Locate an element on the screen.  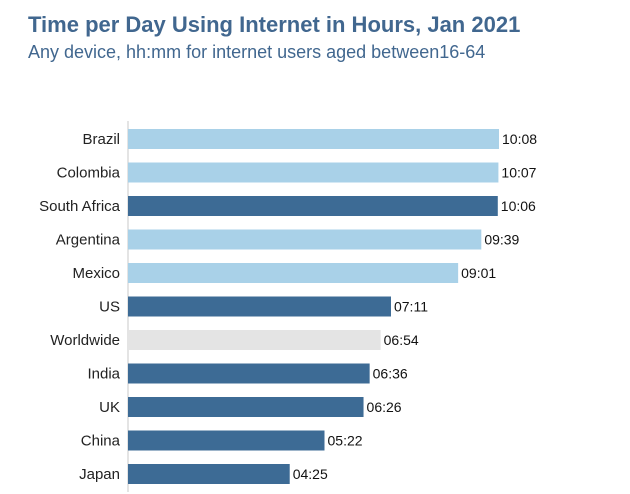
category-label: UK is located at coordinates (109, 407).